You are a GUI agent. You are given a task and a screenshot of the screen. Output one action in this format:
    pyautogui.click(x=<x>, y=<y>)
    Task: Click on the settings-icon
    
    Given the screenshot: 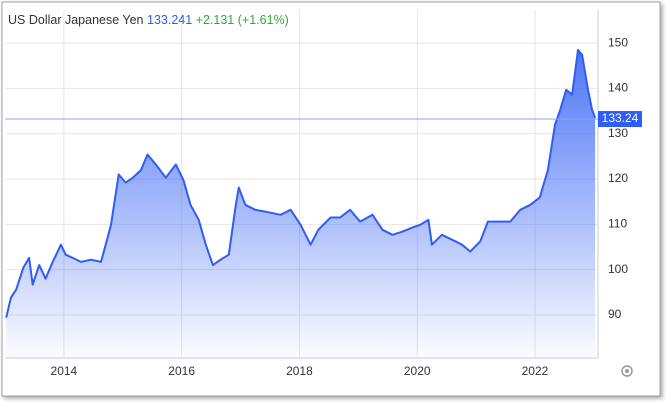 What is the action you would take?
    pyautogui.click(x=627, y=371)
    